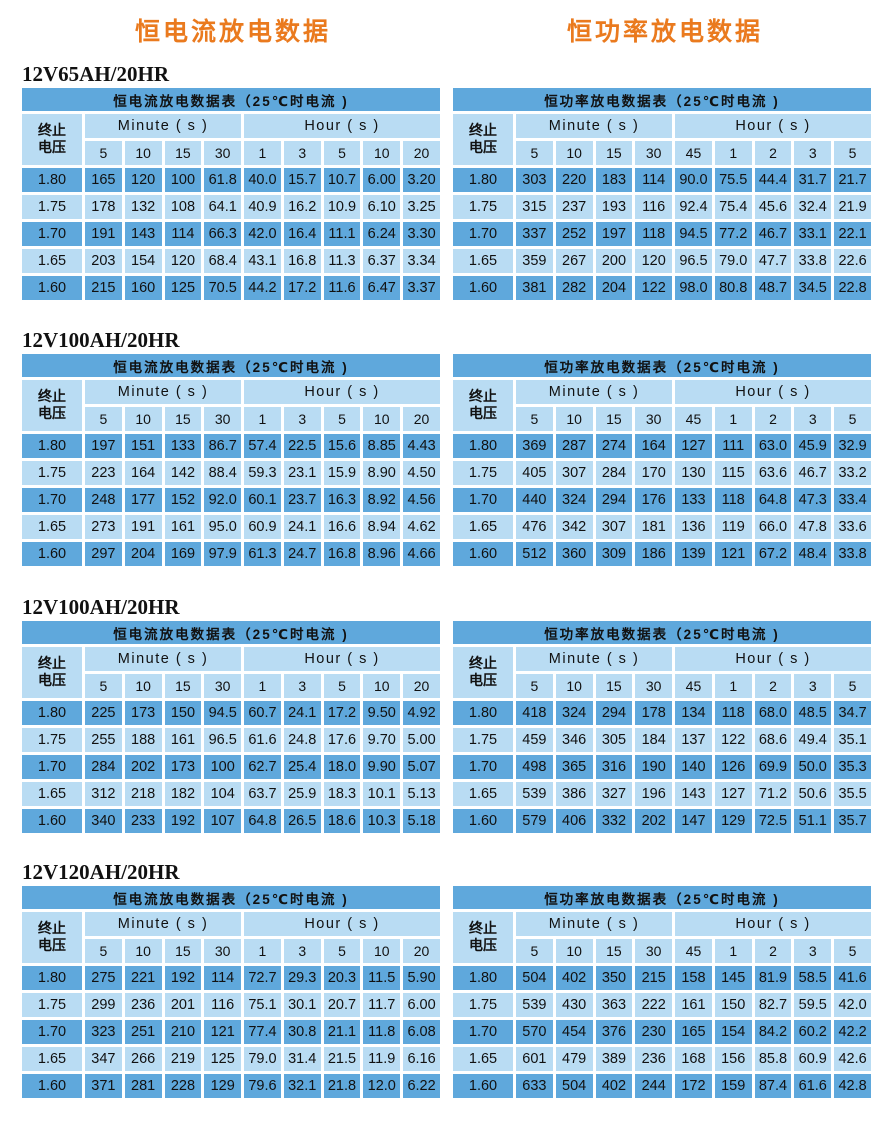 This screenshot has width=890, height=1125. I want to click on value-cell: 282, so click(574, 288).